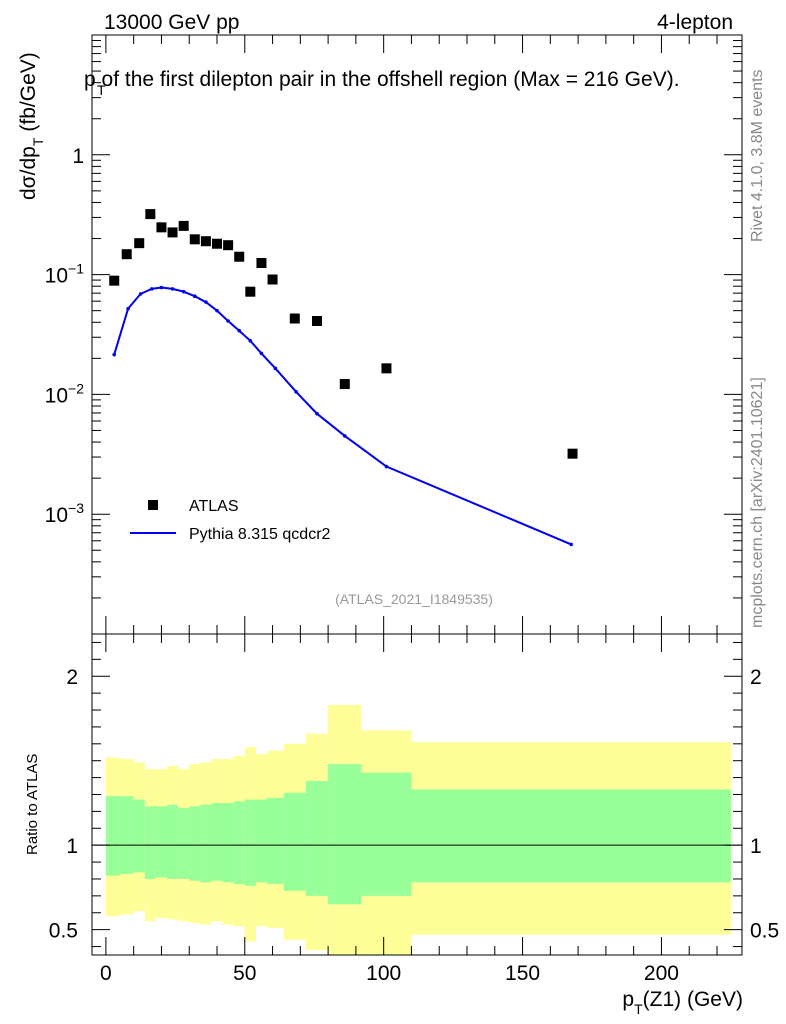  I want to click on y-label-subscript: T, so click(38, 141).